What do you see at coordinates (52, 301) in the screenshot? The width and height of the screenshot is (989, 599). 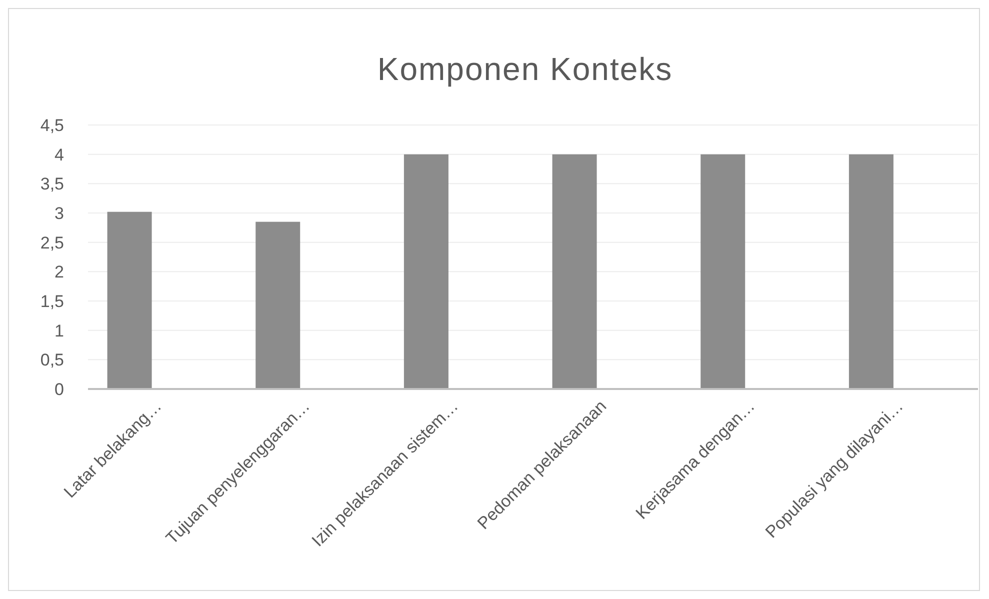 I see `y-tick-label: 1,5` at bounding box center [52, 301].